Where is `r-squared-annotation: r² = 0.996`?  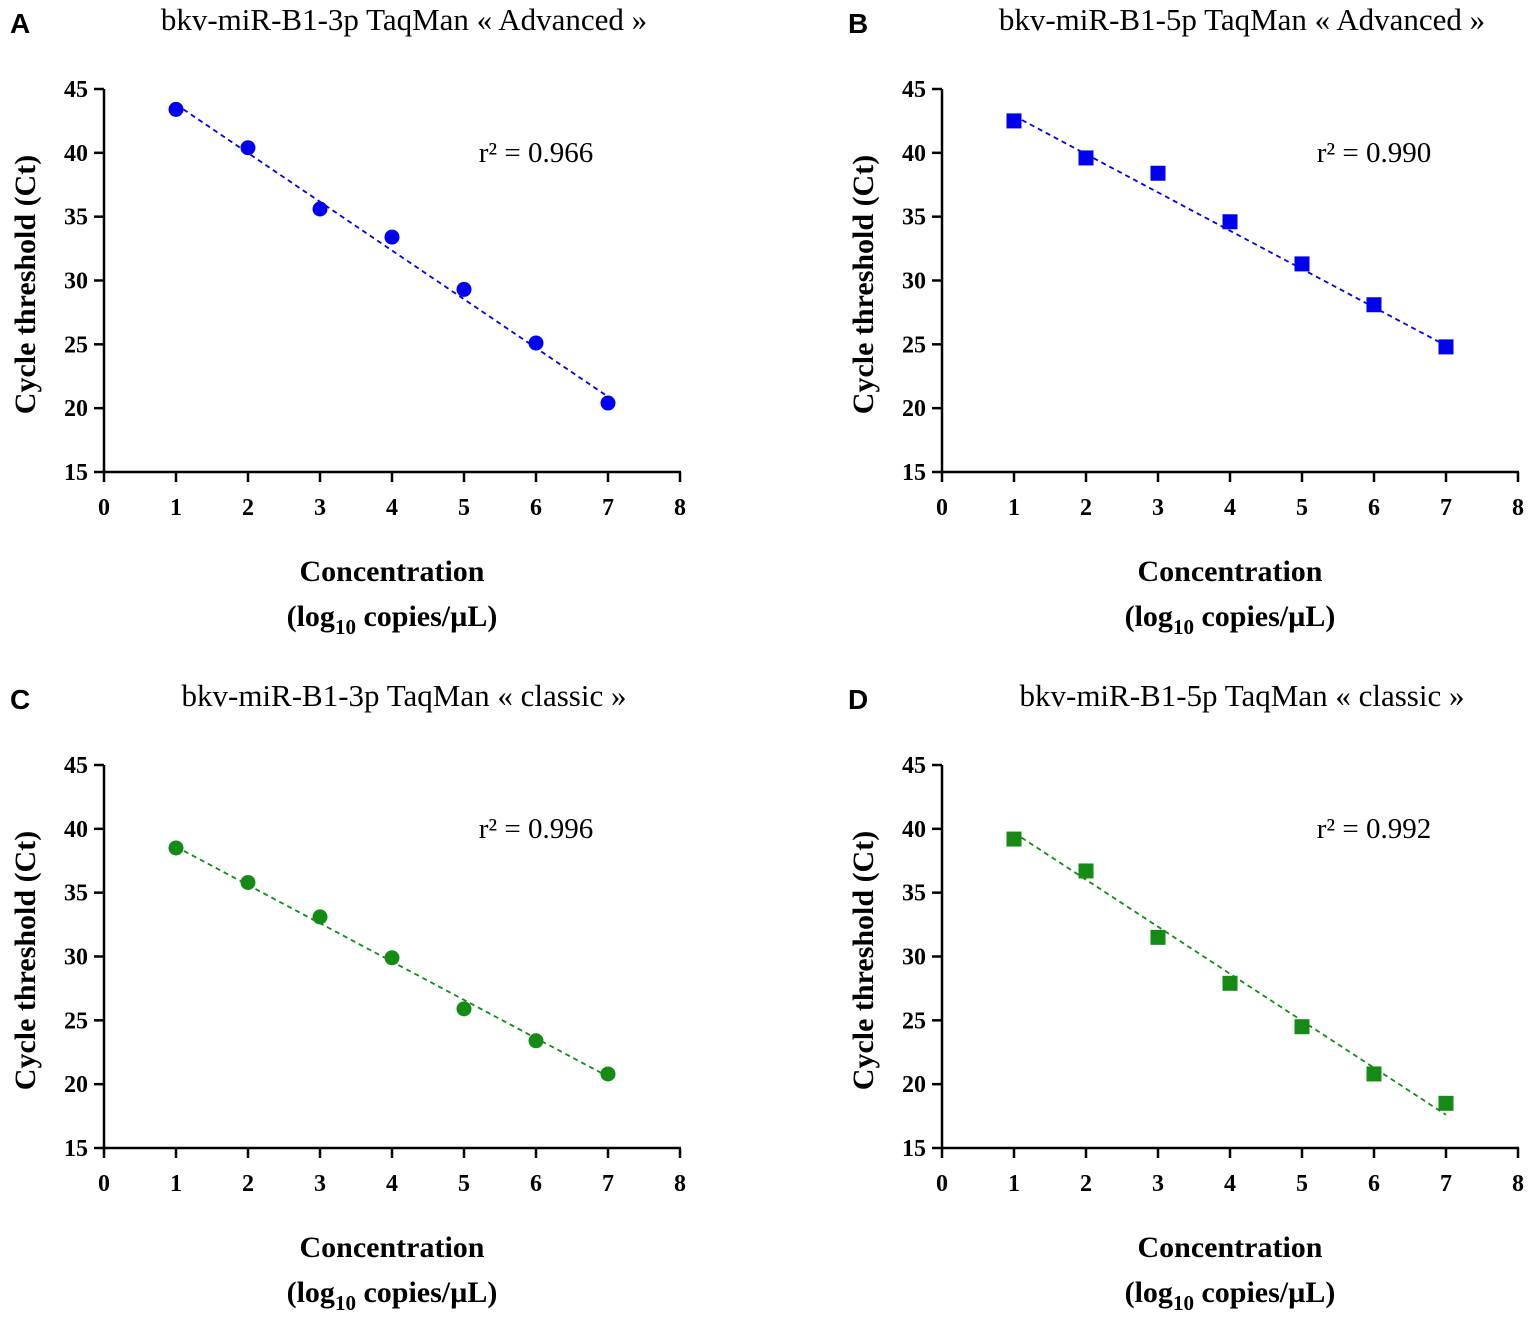 r-squared-annotation: r² = 0.996 is located at coordinates (536, 829).